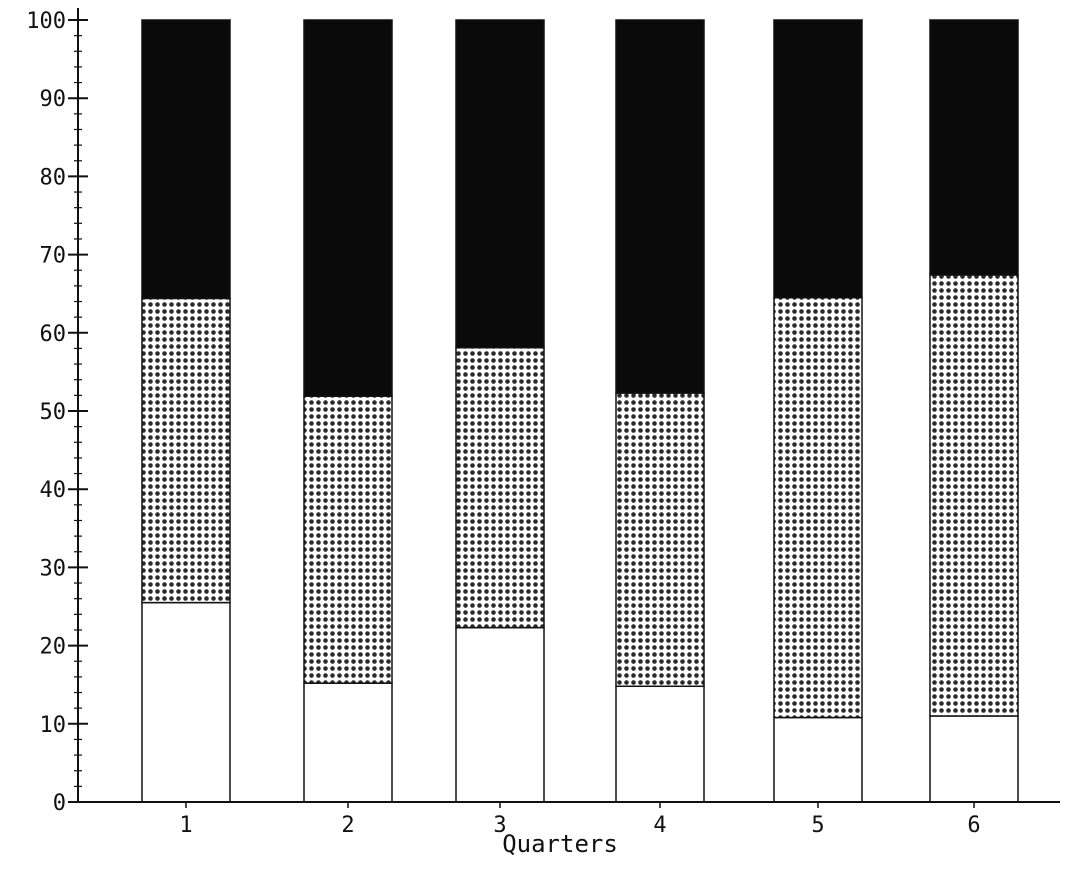 The image size is (1071, 870). I want to click on y-tick-label: 80, so click(53, 177).